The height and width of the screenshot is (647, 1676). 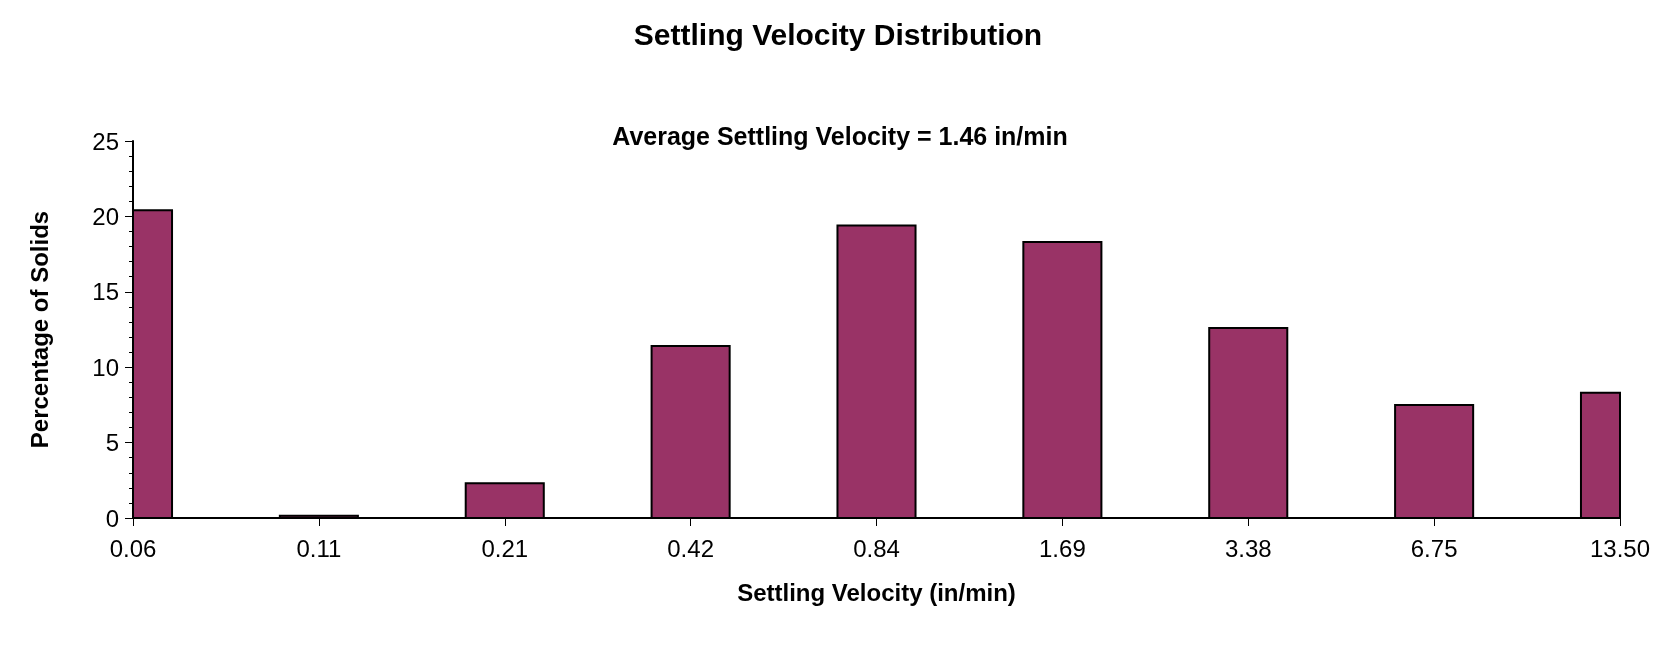 What do you see at coordinates (1434, 548) in the screenshot?
I see `x-tick-label: 6.75` at bounding box center [1434, 548].